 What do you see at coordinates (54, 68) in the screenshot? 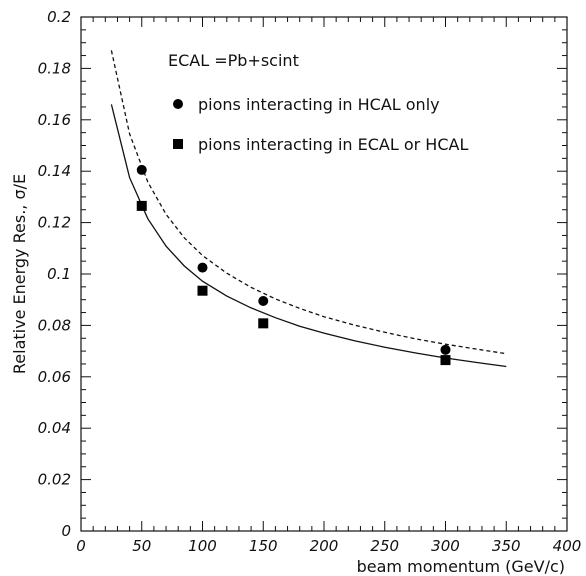
I see `y-tick-label: 0.18` at bounding box center [54, 68].